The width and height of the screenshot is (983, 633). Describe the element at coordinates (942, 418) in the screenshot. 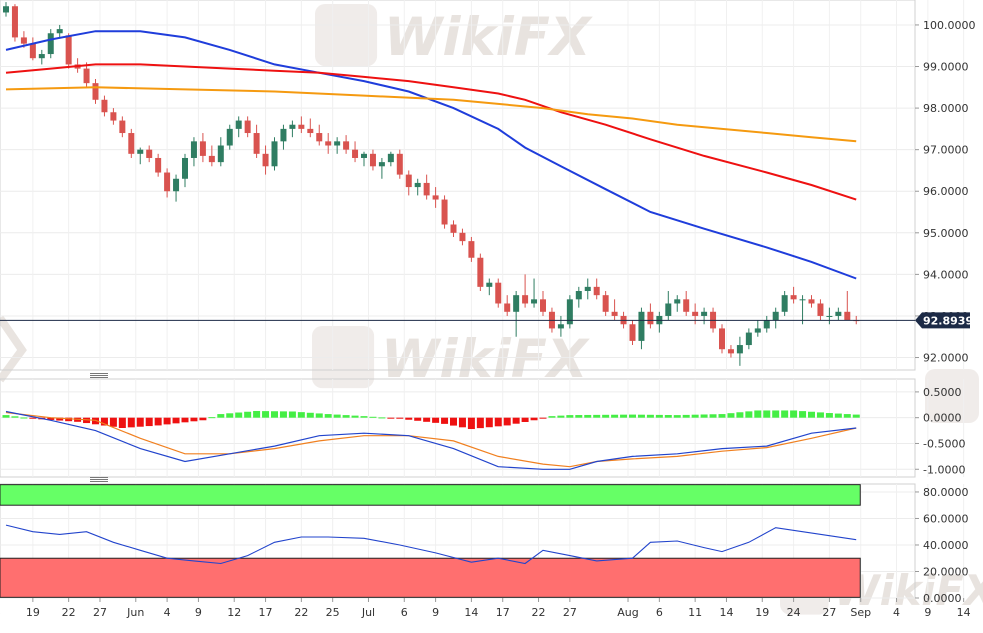

I see `y-tick-label: 0.0000` at that location.